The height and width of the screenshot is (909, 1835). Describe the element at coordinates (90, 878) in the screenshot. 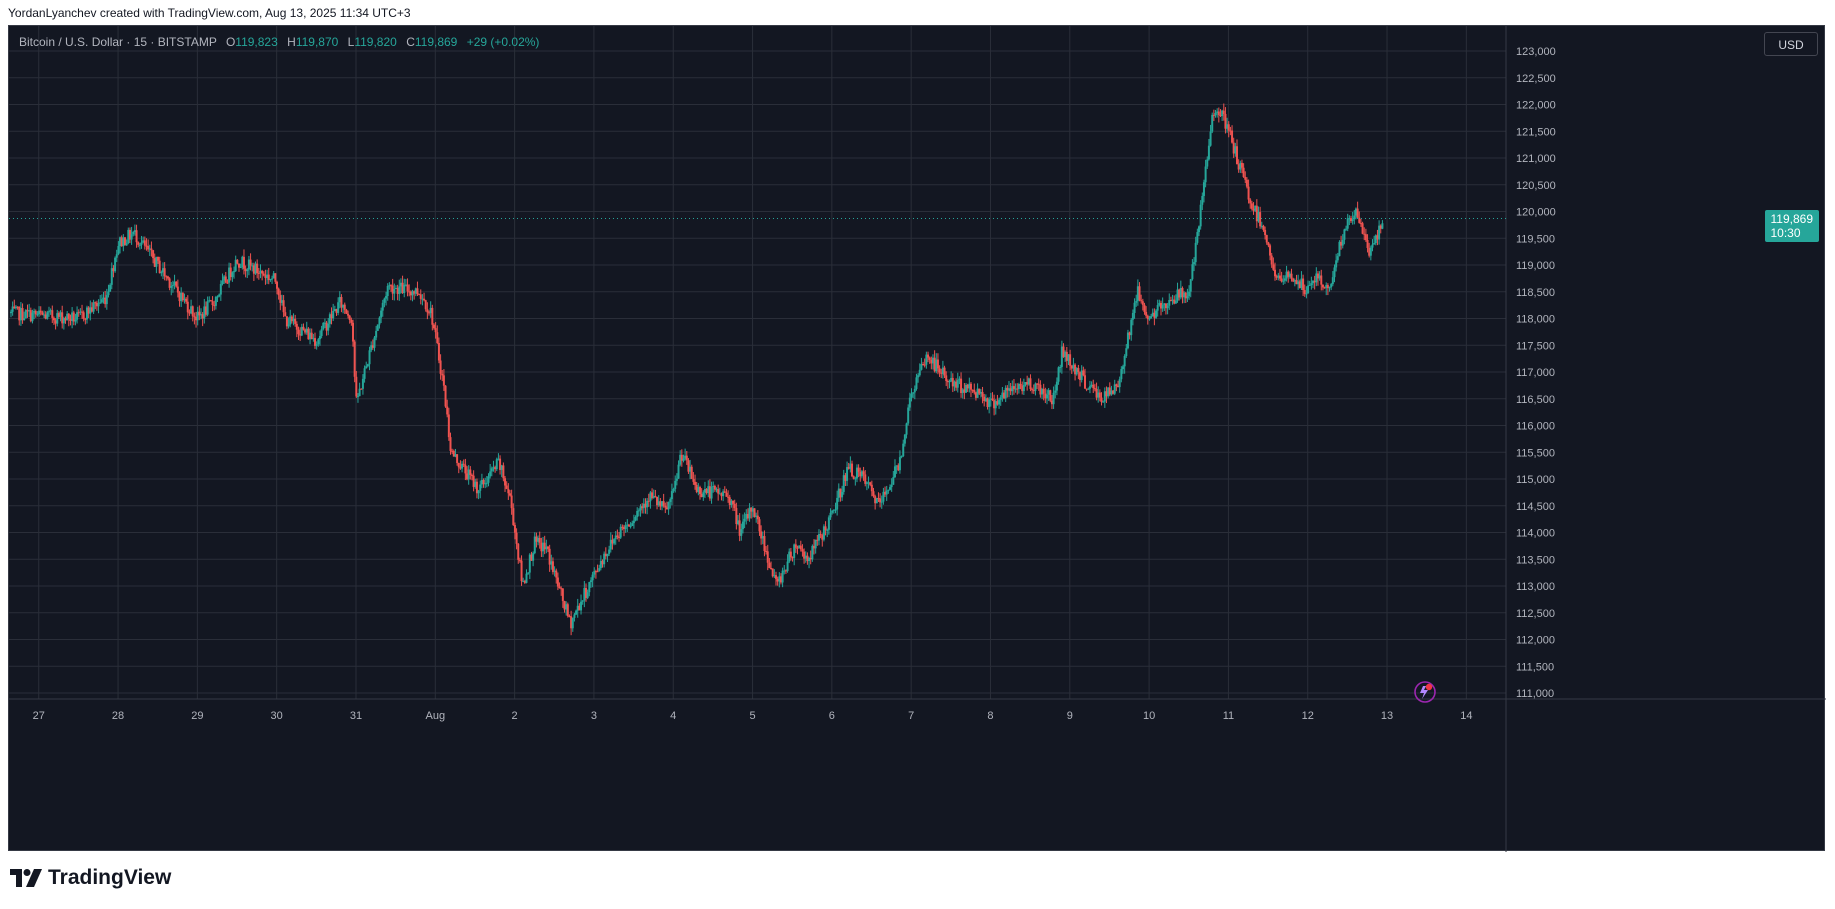

I see `tradingview-logo: TradingView` at that location.